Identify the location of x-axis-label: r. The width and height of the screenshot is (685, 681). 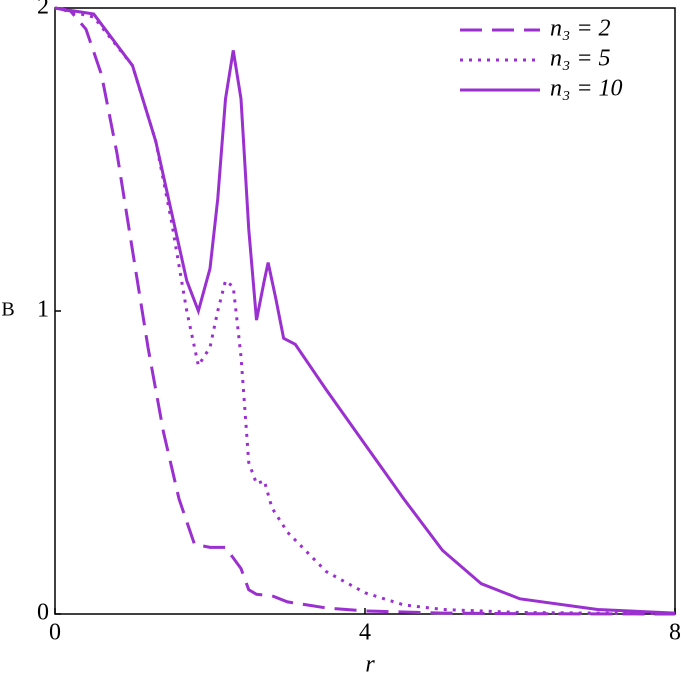
(370, 665).